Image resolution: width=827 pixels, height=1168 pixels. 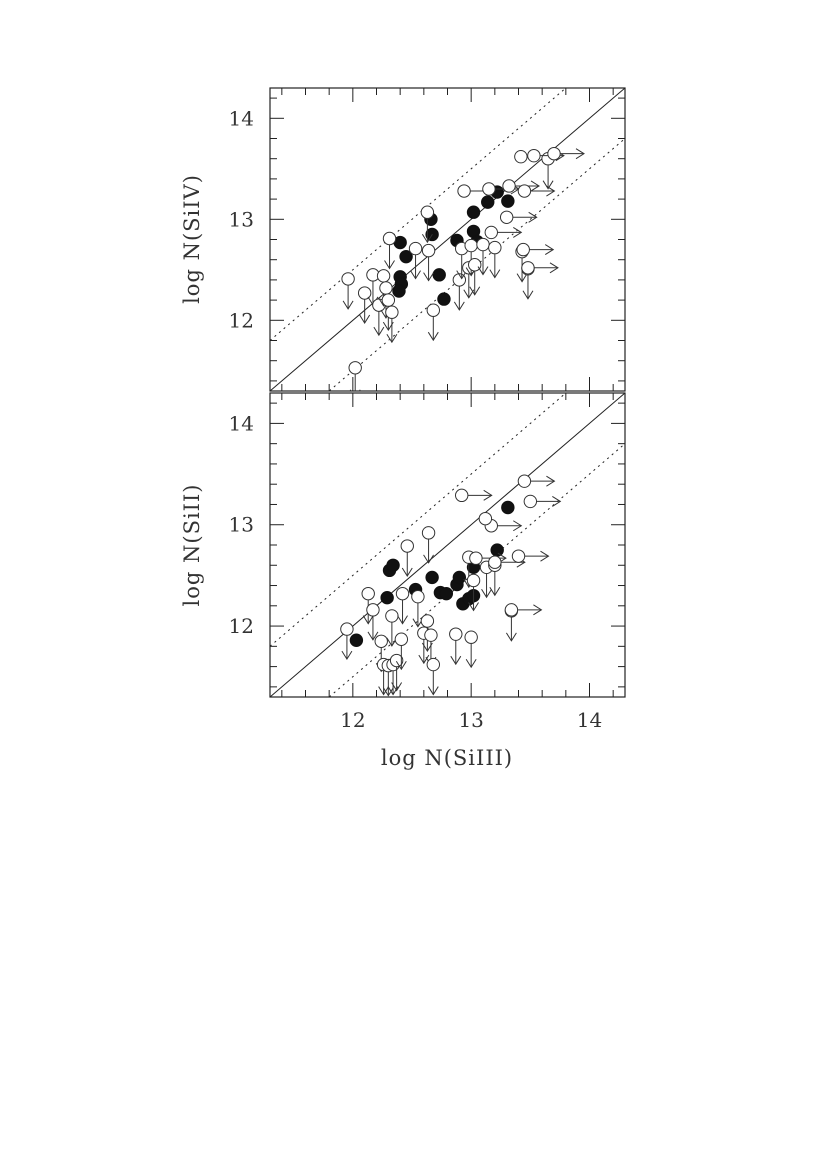 What do you see at coordinates (241, 525) in the screenshot?
I see `y-tick-label: 13` at bounding box center [241, 525].